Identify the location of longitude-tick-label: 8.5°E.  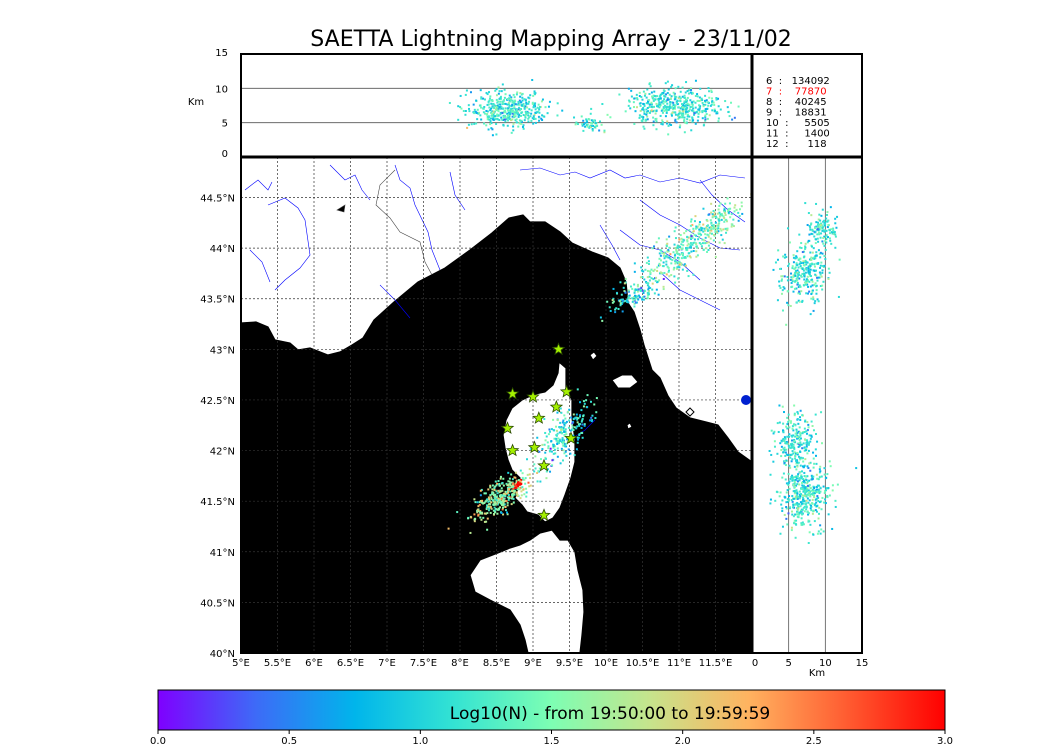
(496, 663).